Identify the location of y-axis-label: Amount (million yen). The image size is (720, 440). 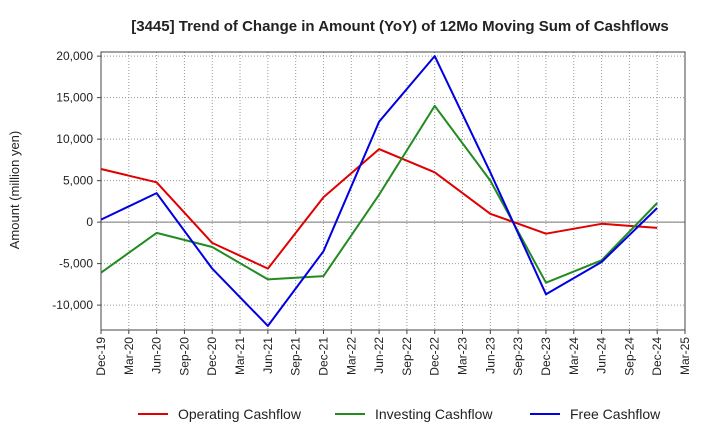
(14, 190).